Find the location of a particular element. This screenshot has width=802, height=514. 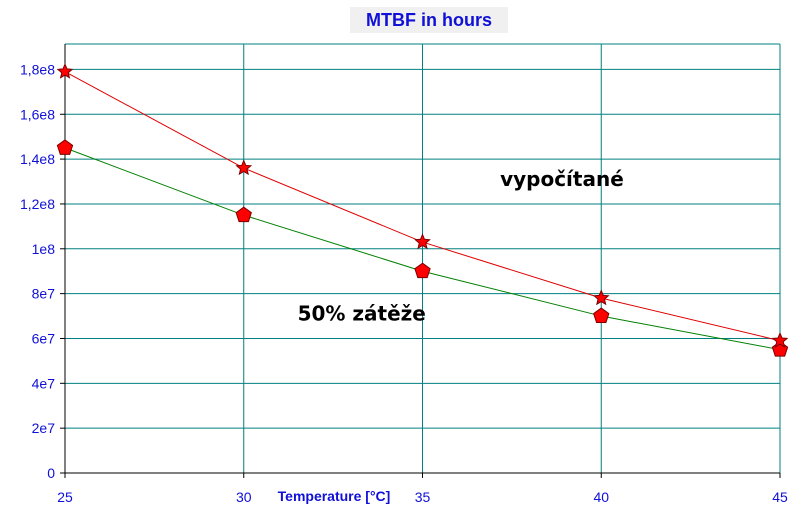

chart-annotation: vypočítané is located at coordinates (562, 179).